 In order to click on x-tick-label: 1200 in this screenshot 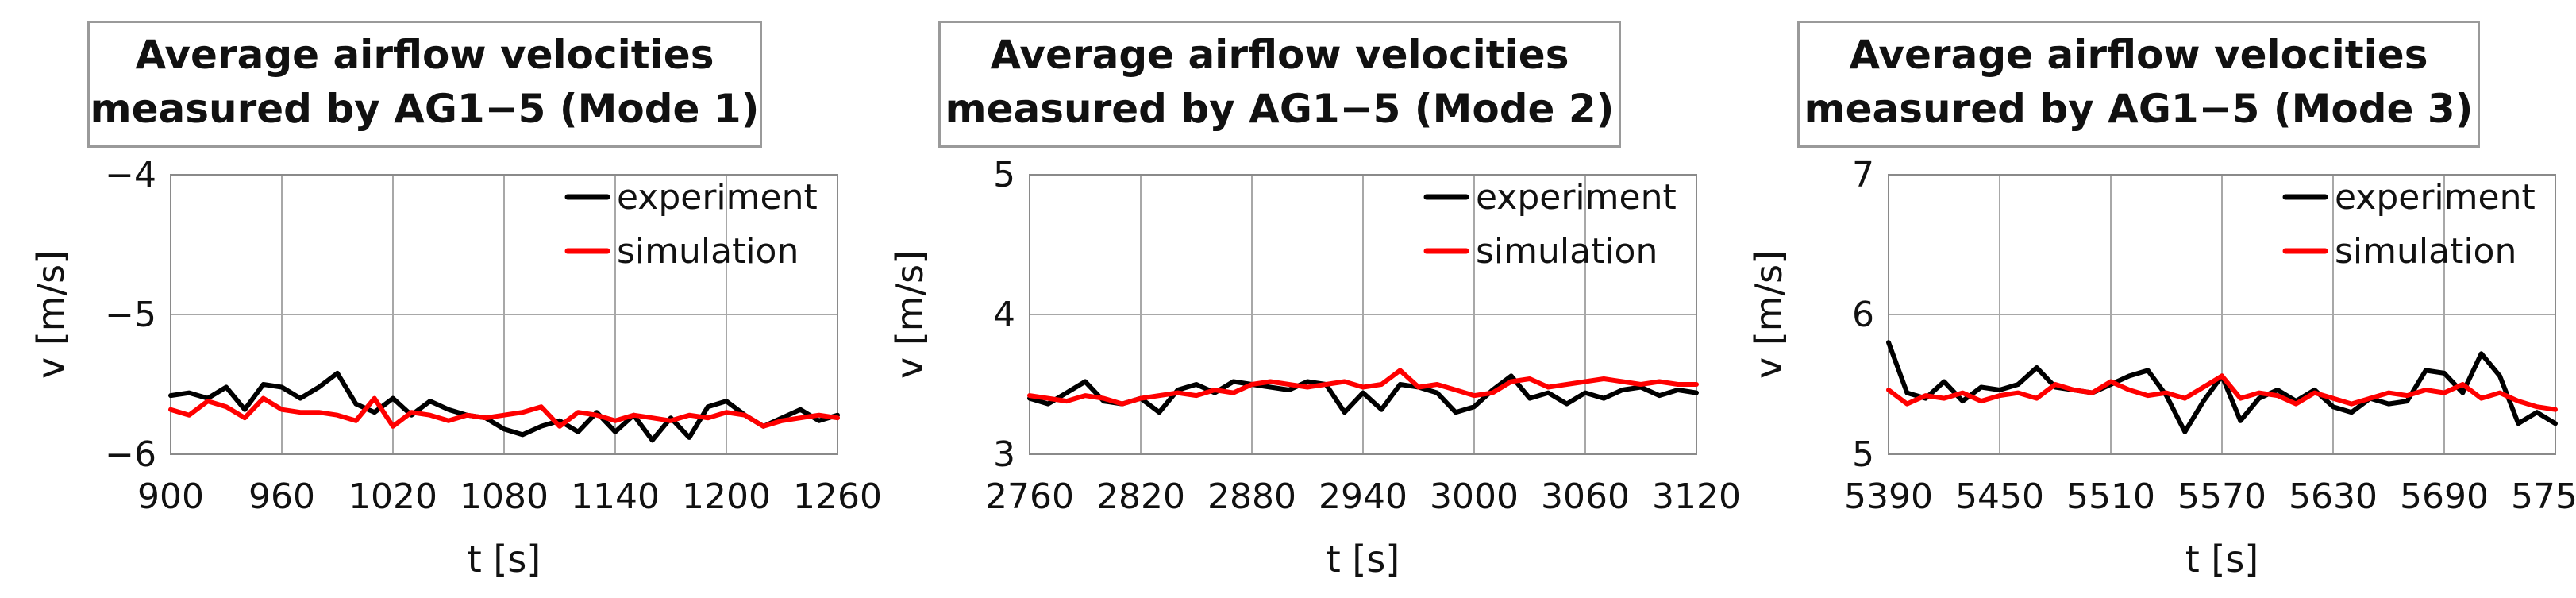, I will do `click(726, 496)`.